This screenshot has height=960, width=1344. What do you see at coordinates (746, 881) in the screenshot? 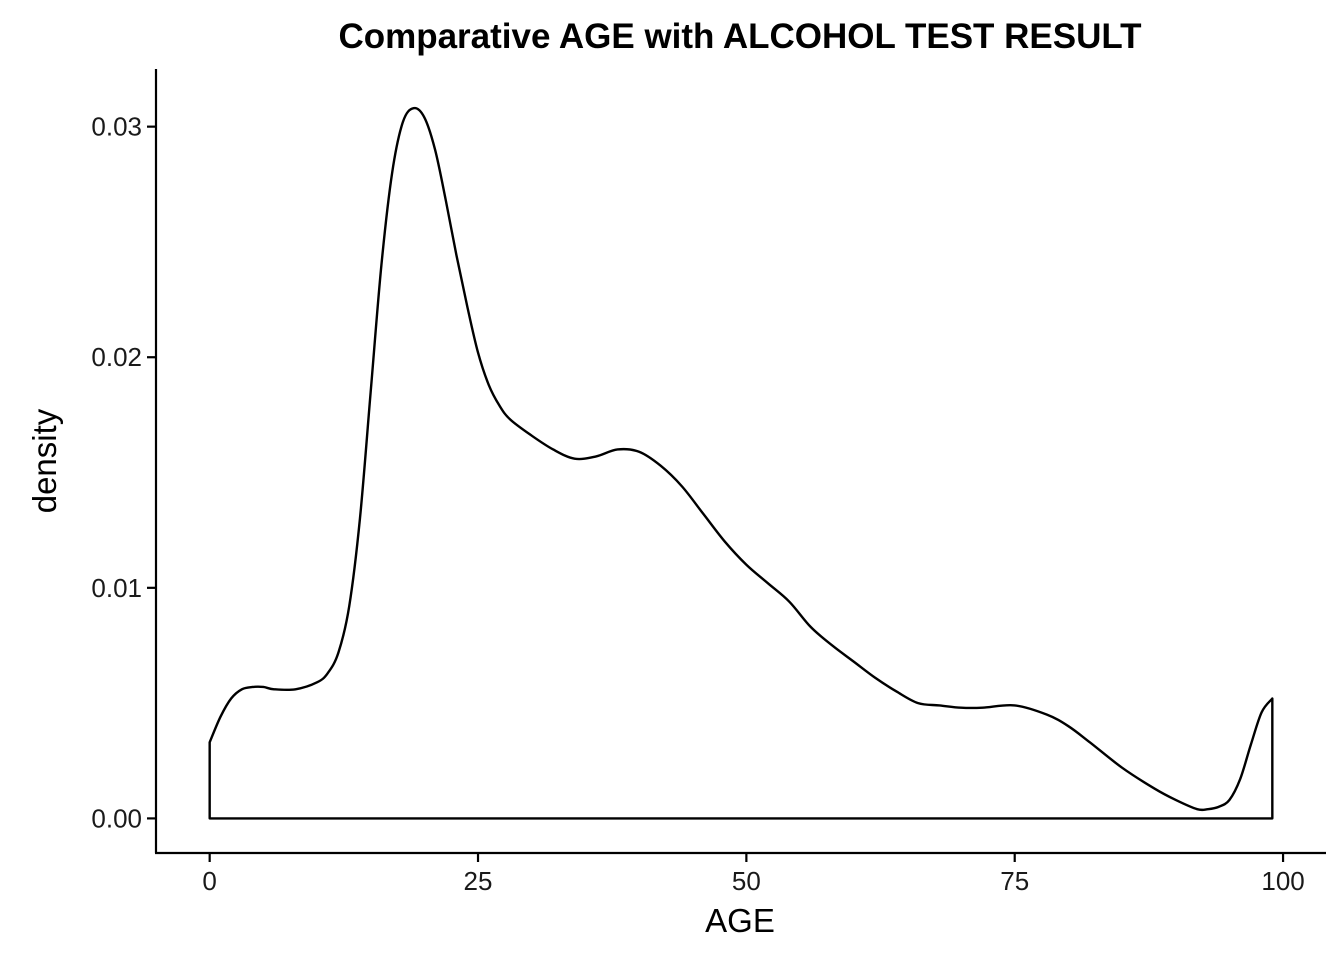
I see `x-tick-label: 50` at bounding box center [746, 881].